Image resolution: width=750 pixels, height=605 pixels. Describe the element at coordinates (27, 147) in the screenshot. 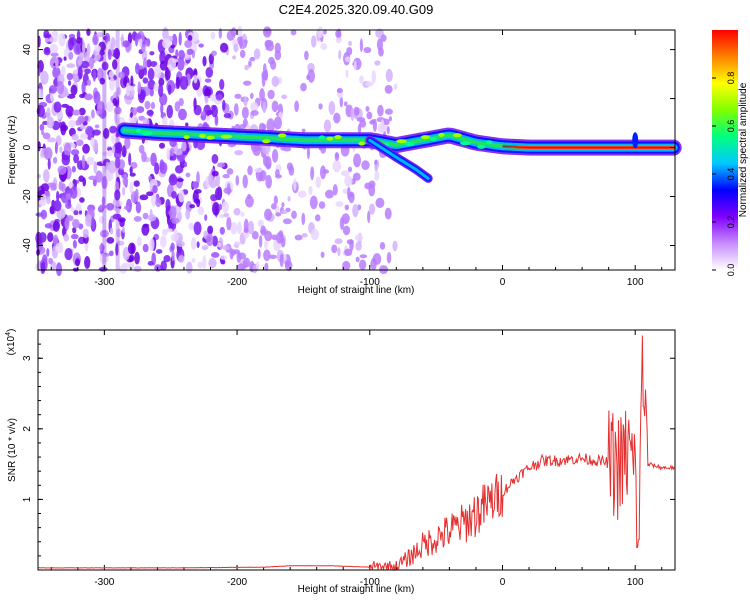

I see `y-tick-label: 0` at that location.